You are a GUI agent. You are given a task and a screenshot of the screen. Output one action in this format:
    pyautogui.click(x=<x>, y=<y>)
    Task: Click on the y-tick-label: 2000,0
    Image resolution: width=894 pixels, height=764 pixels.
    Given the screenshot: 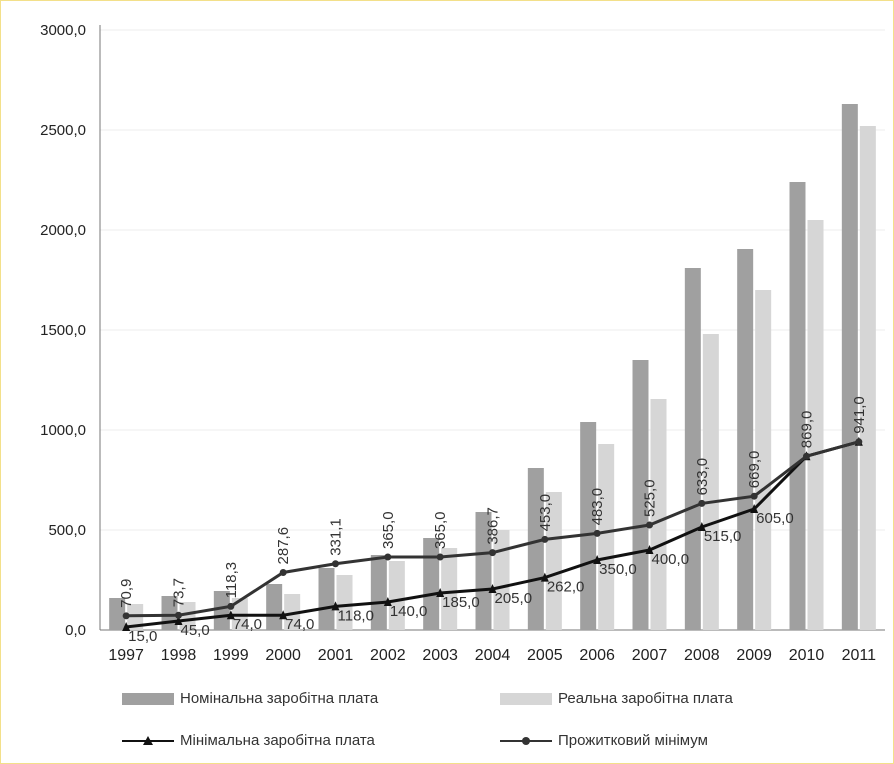 What is the action you would take?
    pyautogui.click(x=63, y=230)
    